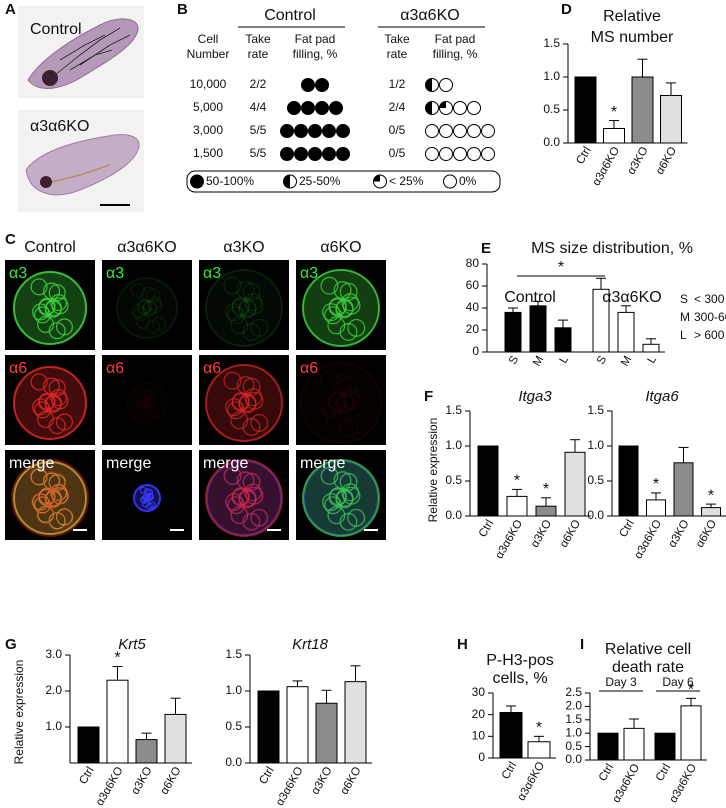  Describe the element at coordinates (340, 247) in the screenshot. I see `column-title: α6KO` at that location.